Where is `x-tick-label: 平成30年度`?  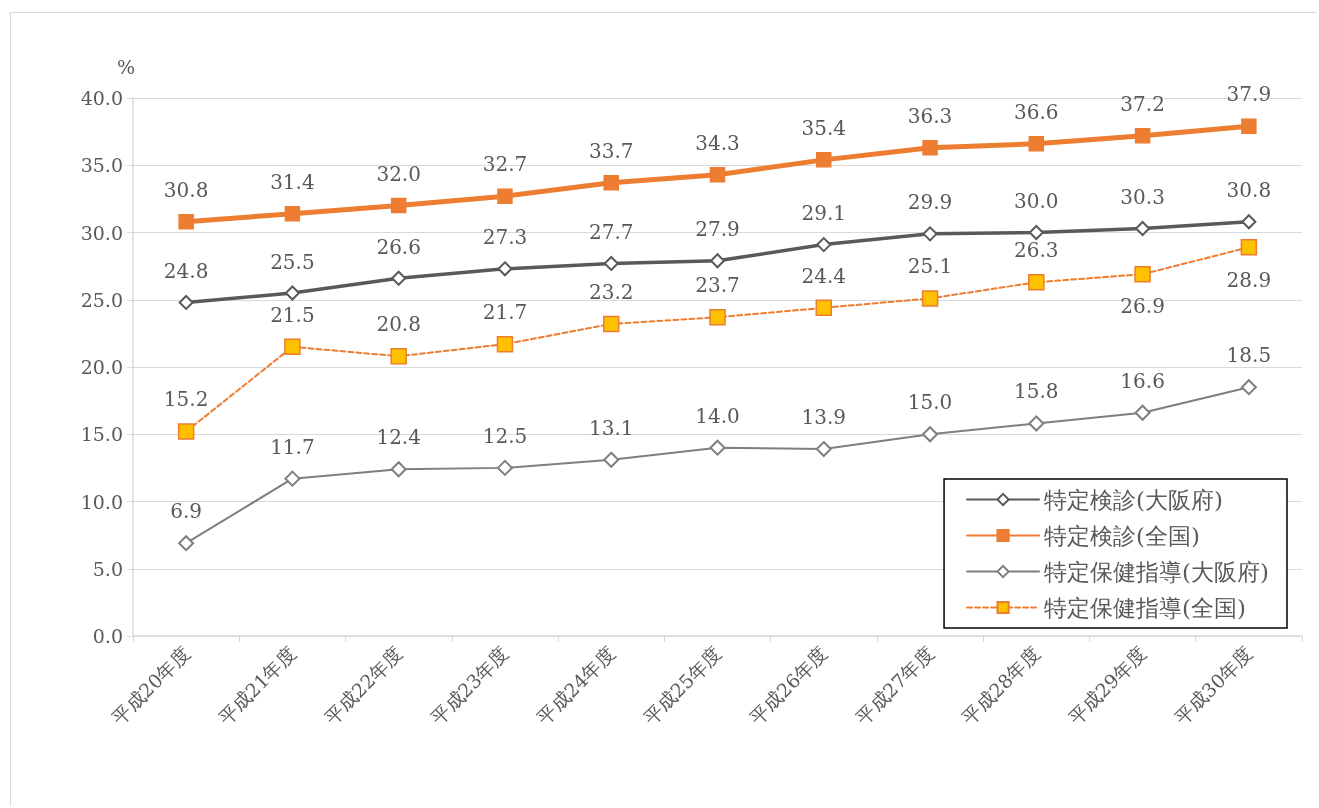 x-tick-label: 平成30年度 is located at coordinates (1213, 685).